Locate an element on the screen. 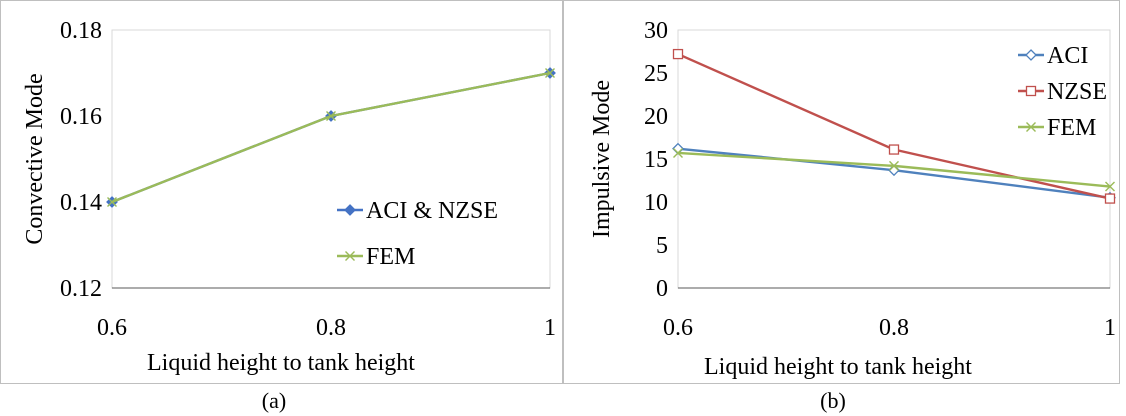  chart-a-y-tick-label: 0.12 is located at coordinates (81, 289).